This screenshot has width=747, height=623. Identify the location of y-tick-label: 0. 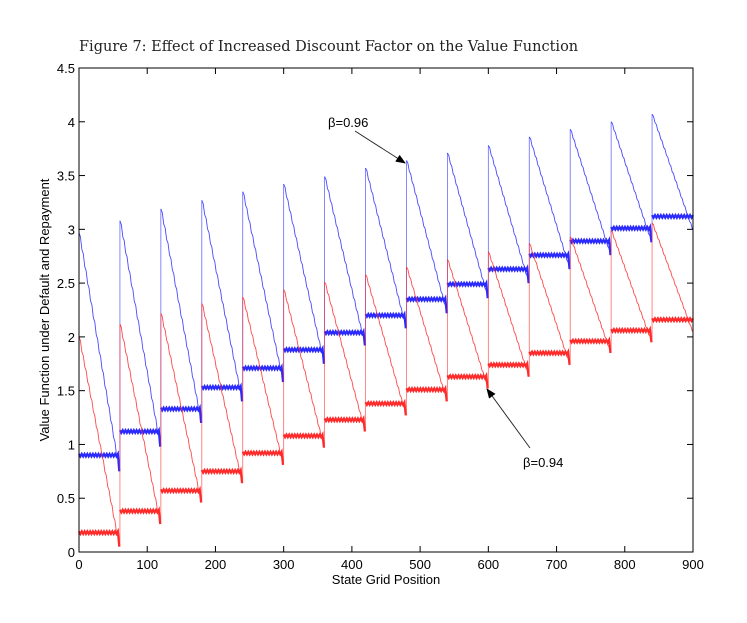
(71, 552).